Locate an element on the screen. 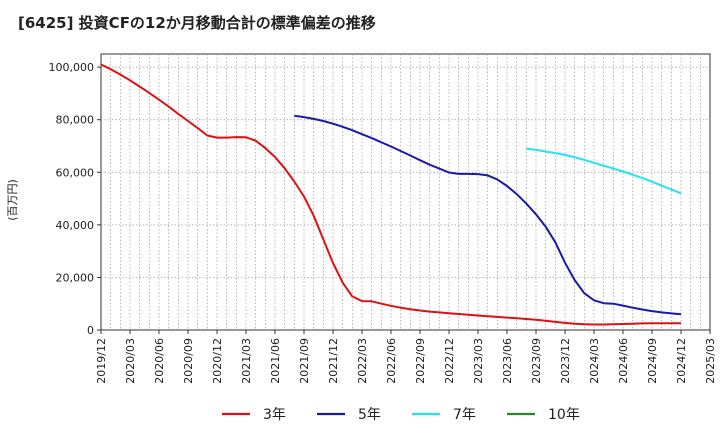  x-tick-label: 2023/12 is located at coordinates (565, 361).